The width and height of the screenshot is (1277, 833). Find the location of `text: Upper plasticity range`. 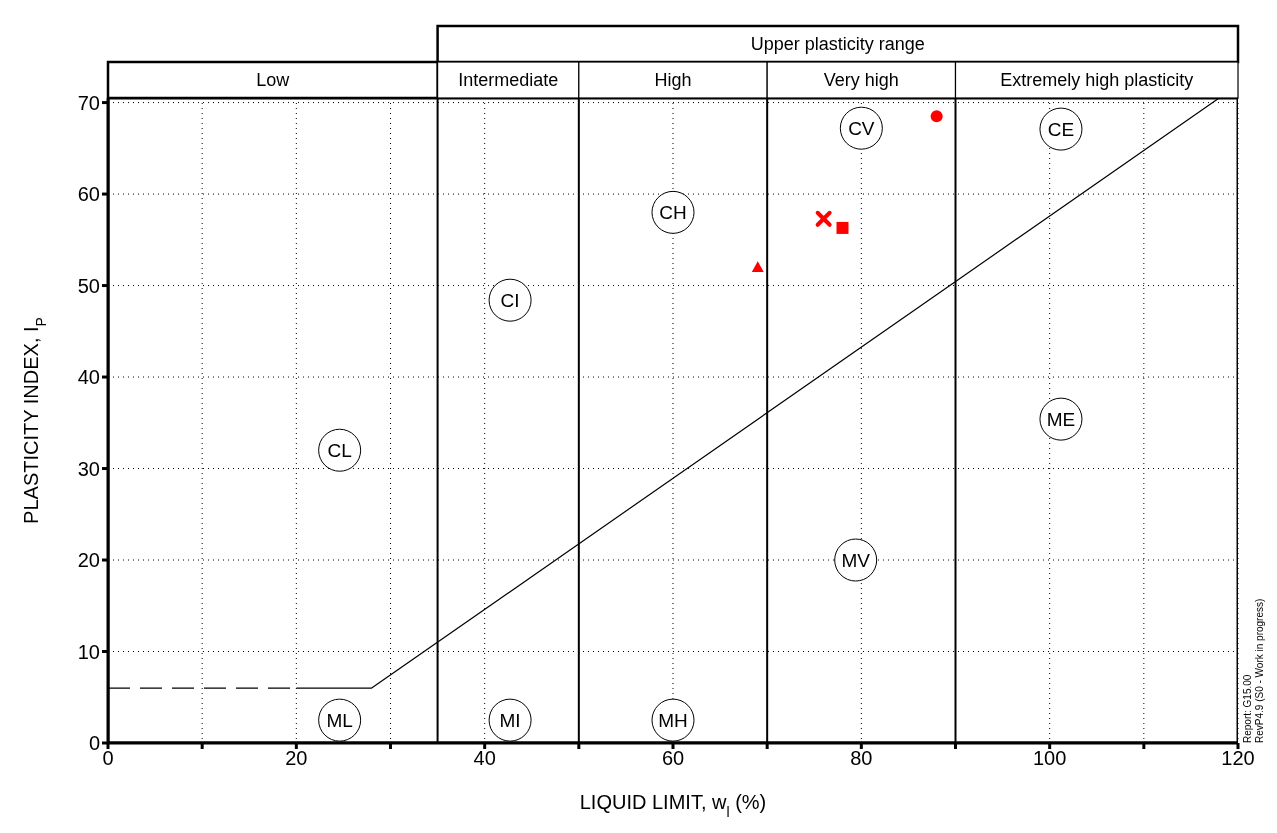

text: Upper plasticity range is located at coordinates (837, 44).